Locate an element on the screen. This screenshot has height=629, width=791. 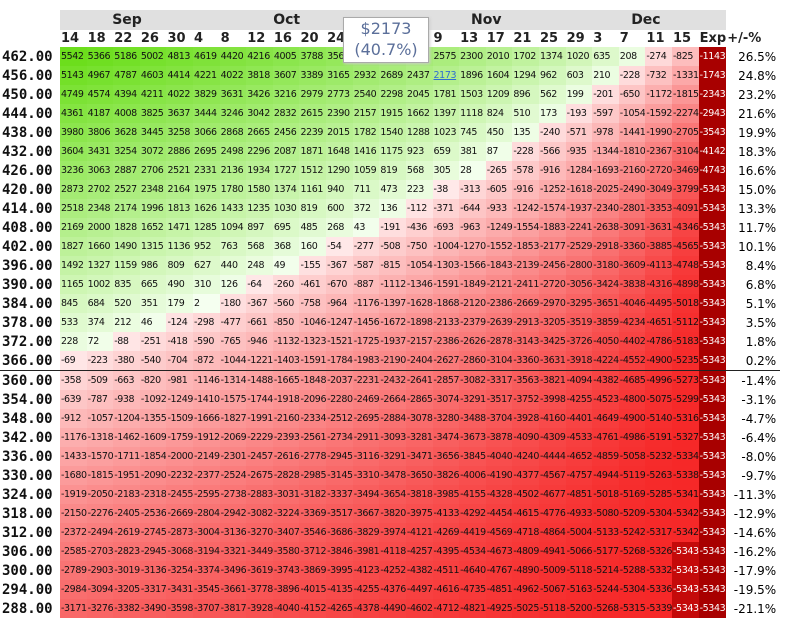
strike-price: 420.00 is located at coordinates (27, 189).